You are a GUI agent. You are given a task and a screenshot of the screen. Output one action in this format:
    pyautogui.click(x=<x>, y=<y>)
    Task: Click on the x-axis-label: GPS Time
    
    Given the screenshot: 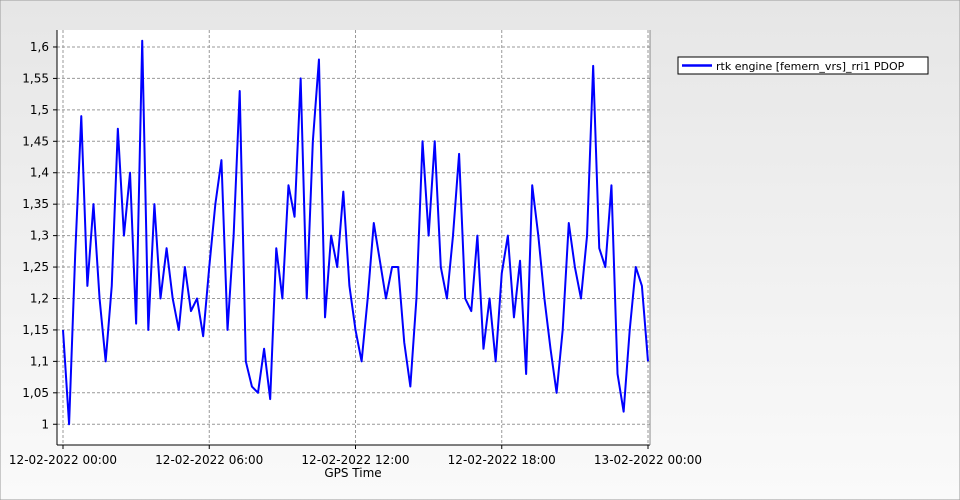 What is the action you would take?
    pyautogui.click(x=352, y=473)
    